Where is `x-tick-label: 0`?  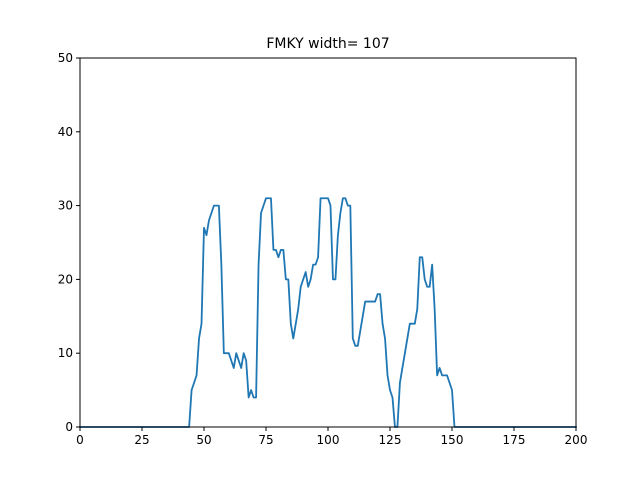
x-tick-label: 0 is located at coordinates (80, 440).